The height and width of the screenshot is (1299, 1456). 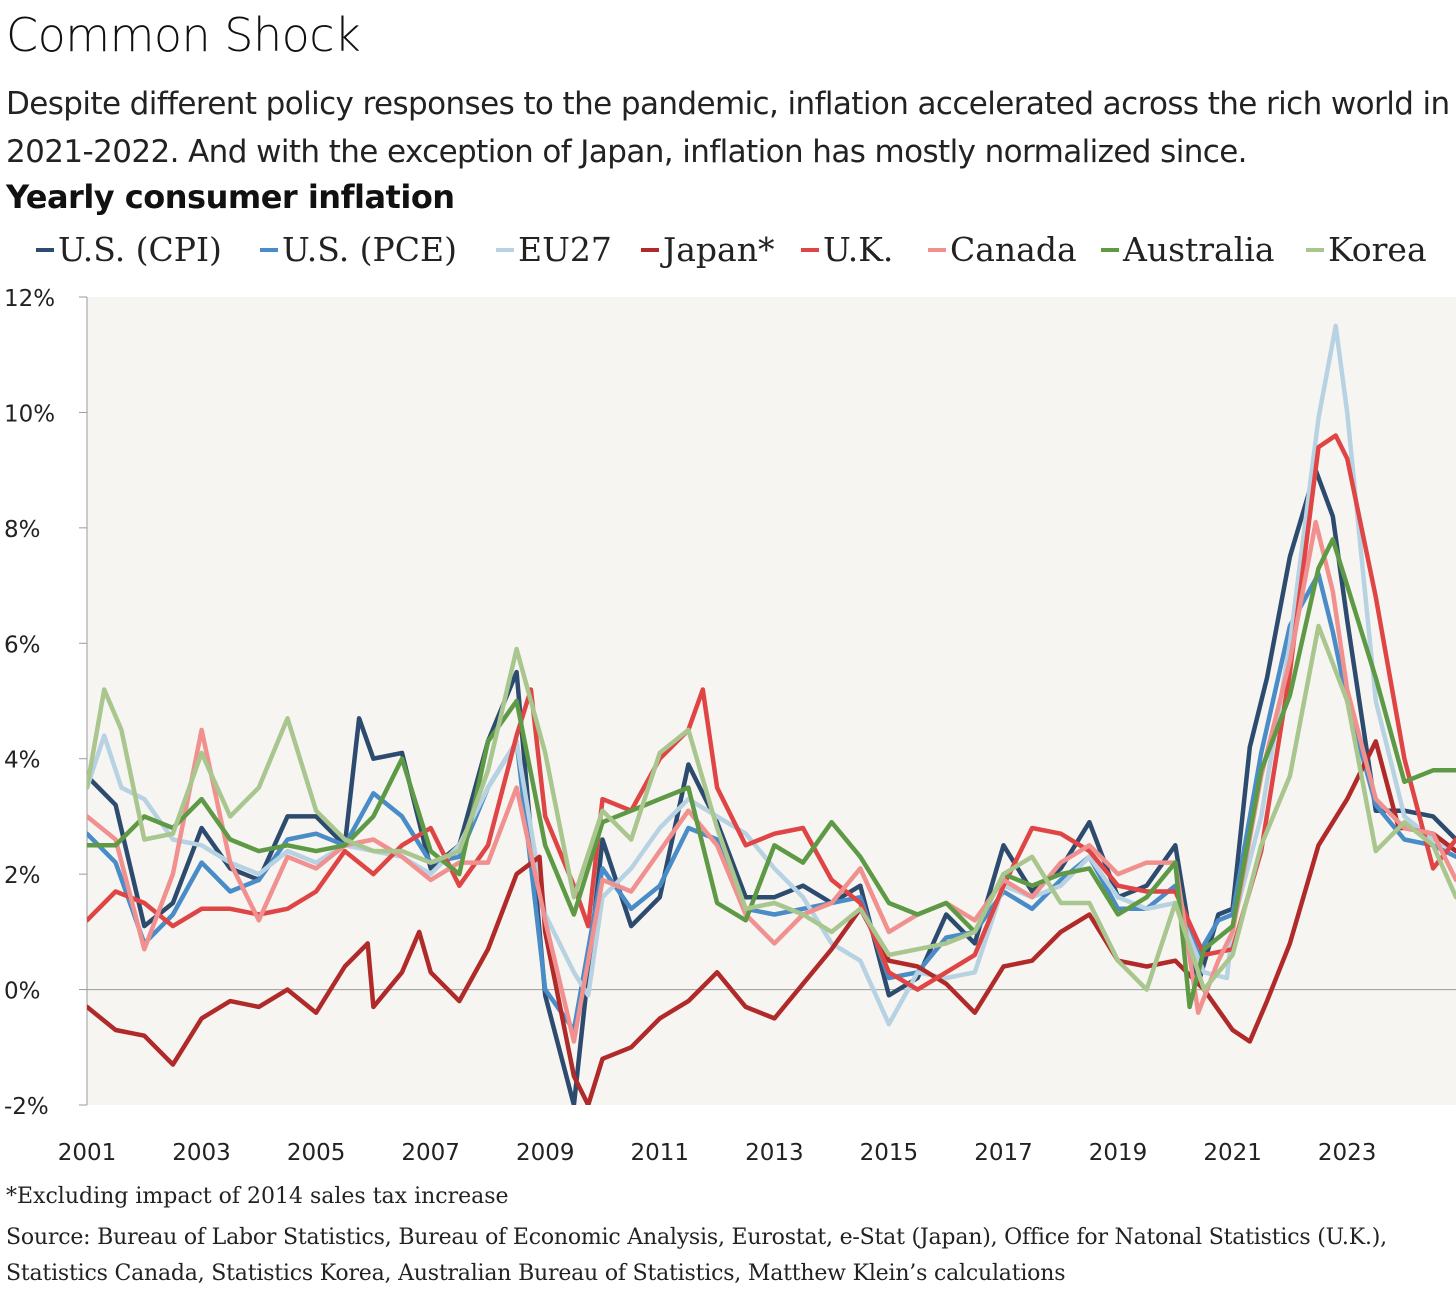 I want to click on legend-item: U.S. (PCE), so click(x=358, y=249).